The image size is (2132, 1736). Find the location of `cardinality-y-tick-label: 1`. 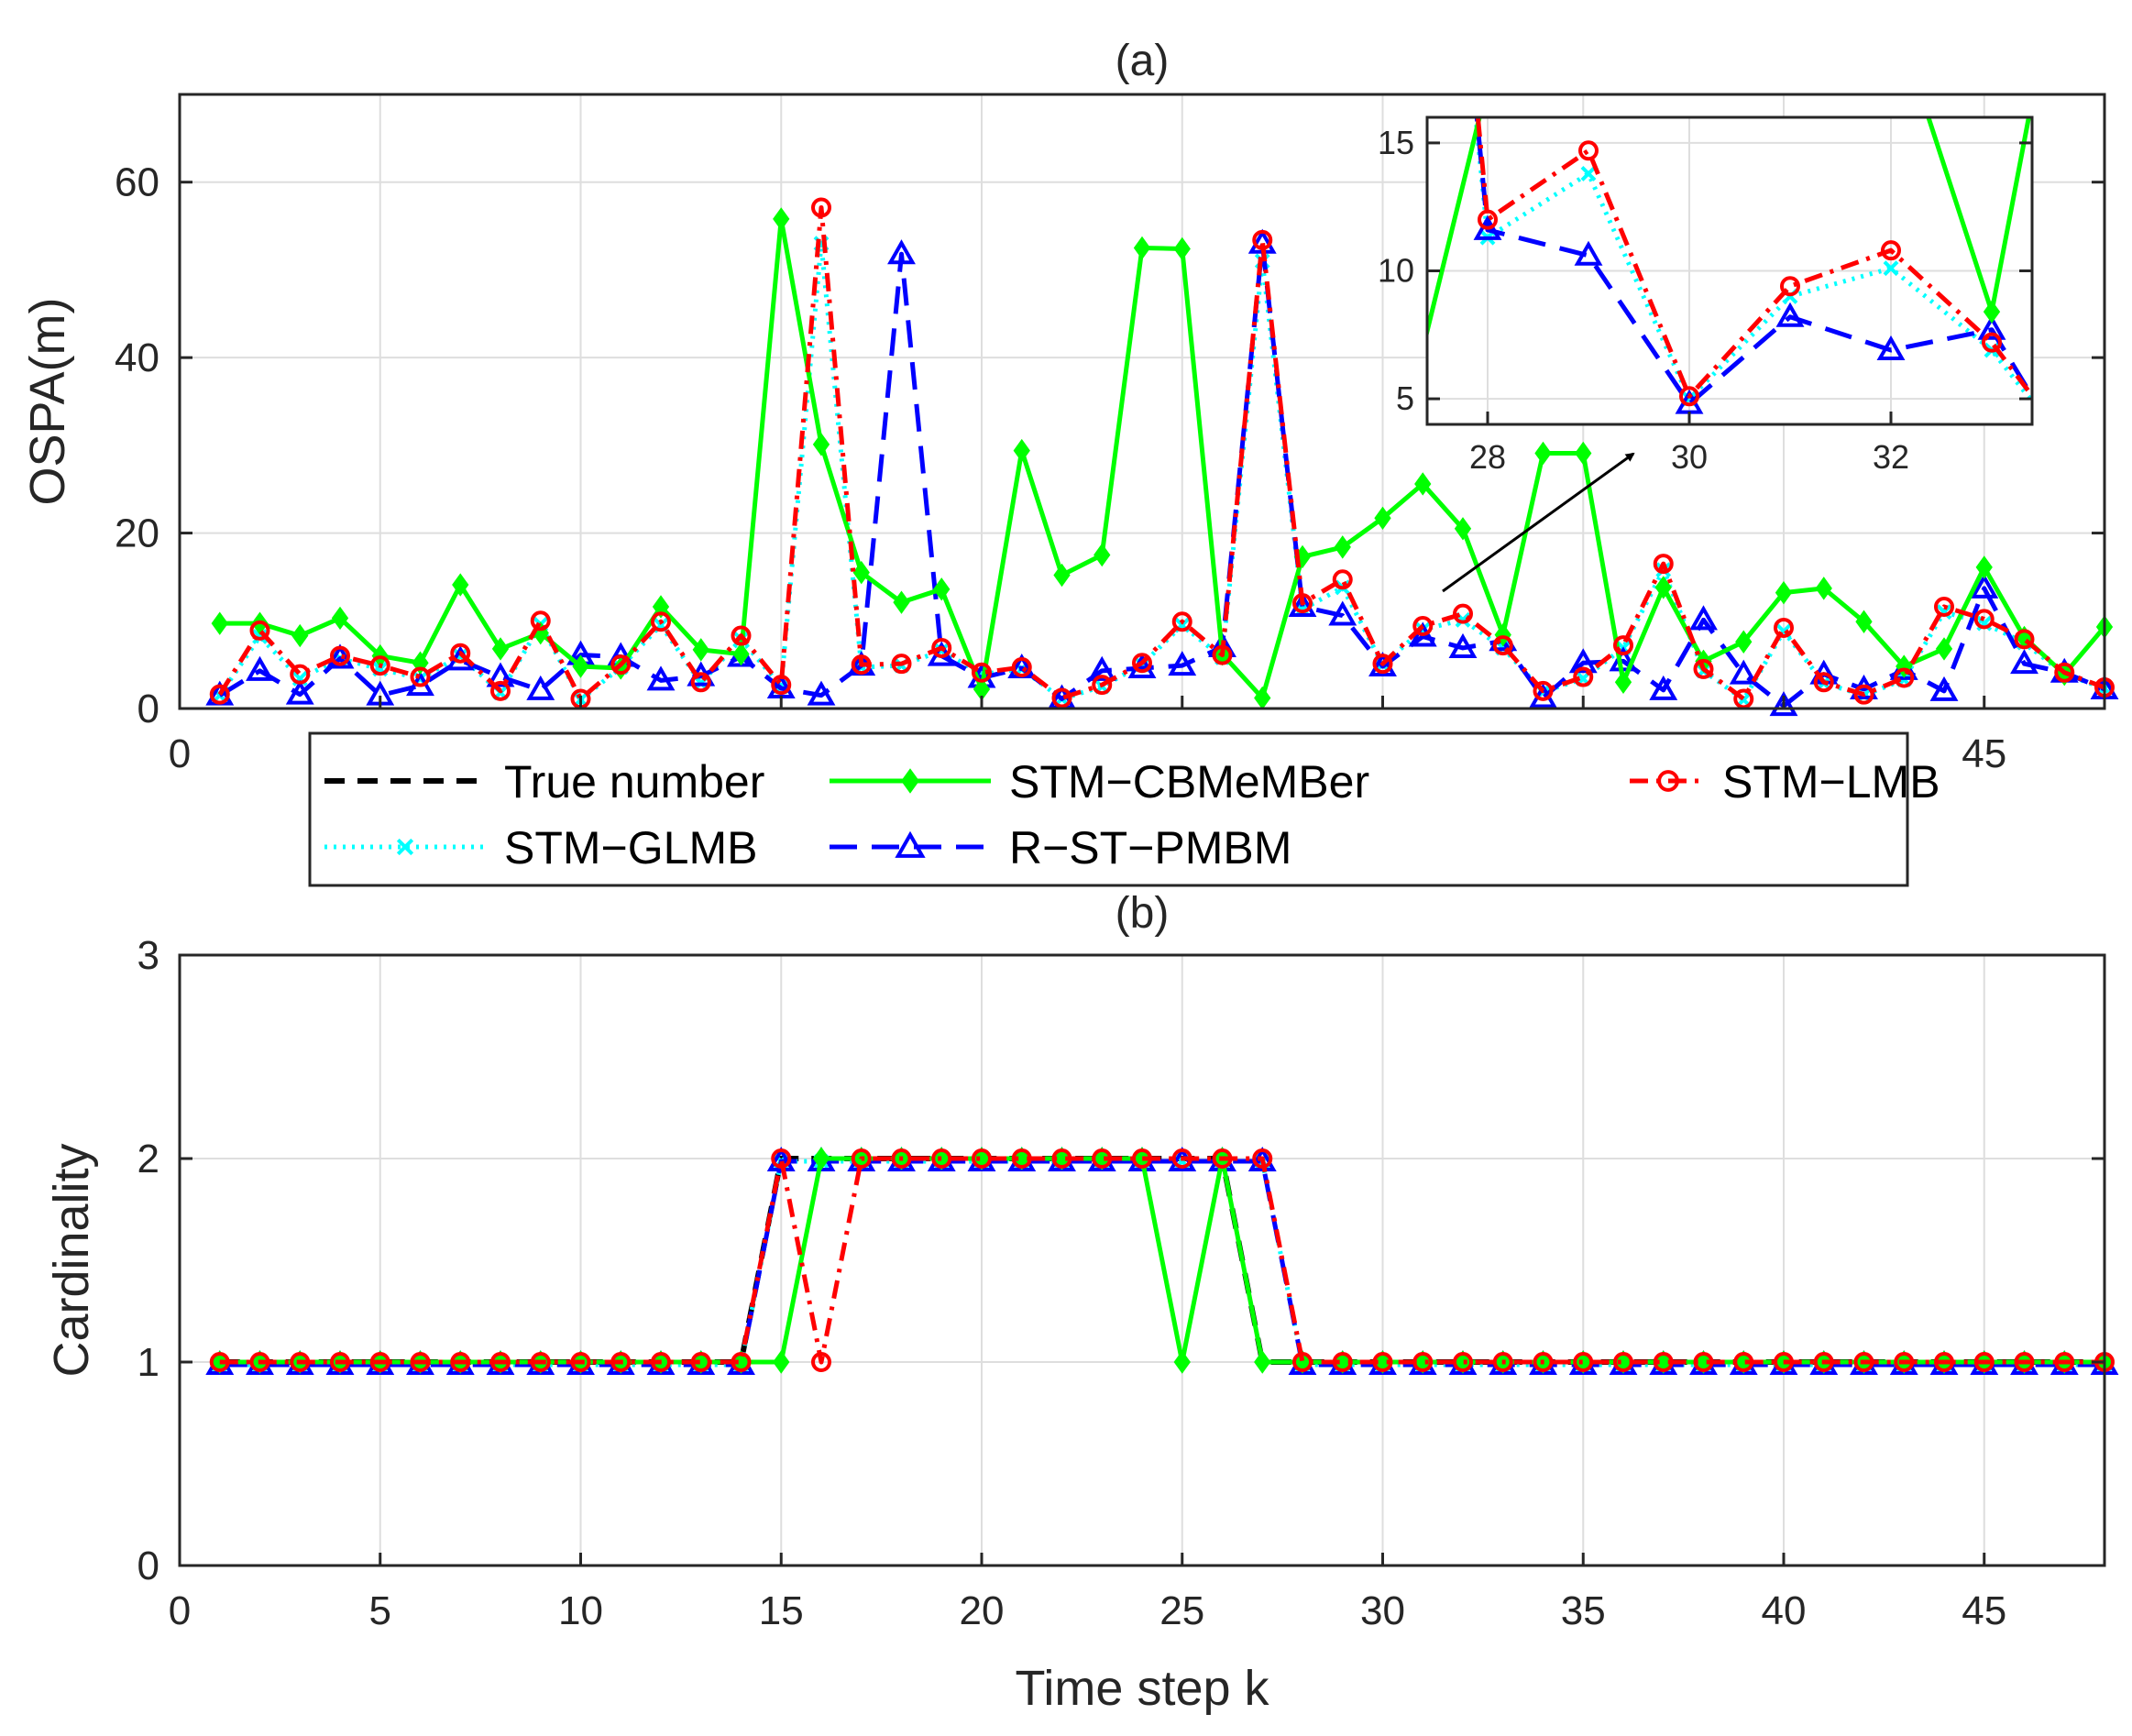

cardinality-y-tick-label: 1 is located at coordinates (148, 1362).